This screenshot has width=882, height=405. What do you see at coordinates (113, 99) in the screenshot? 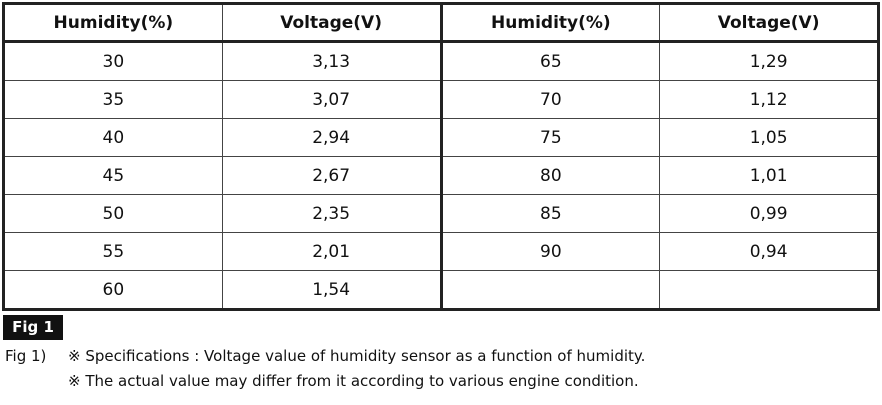
I see `table-cell: 35` at bounding box center [113, 99].